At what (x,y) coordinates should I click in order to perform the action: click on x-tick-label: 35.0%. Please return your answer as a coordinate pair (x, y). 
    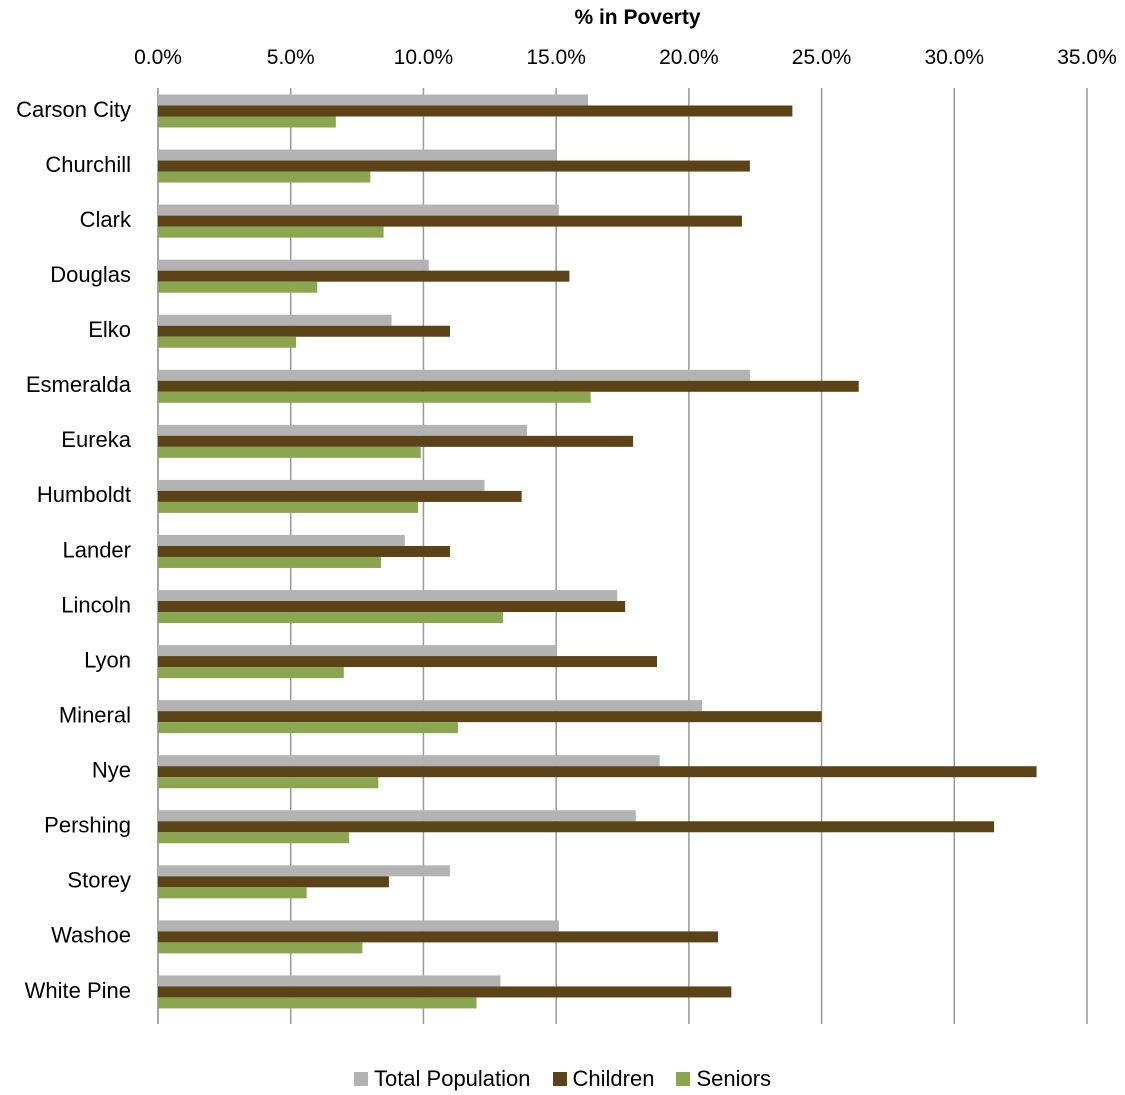
    Looking at the image, I should click on (1087, 57).